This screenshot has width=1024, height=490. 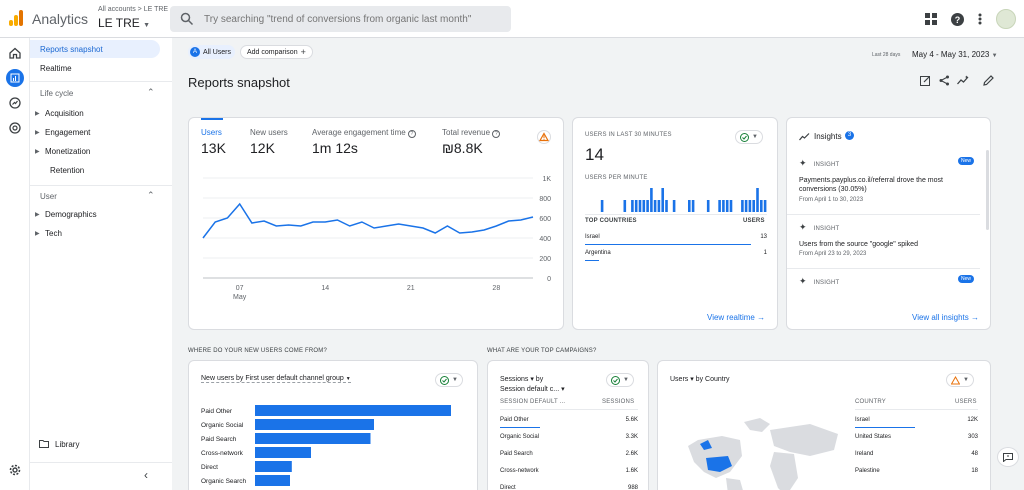 I want to click on more-vert-icon, so click(x=980, y=19).